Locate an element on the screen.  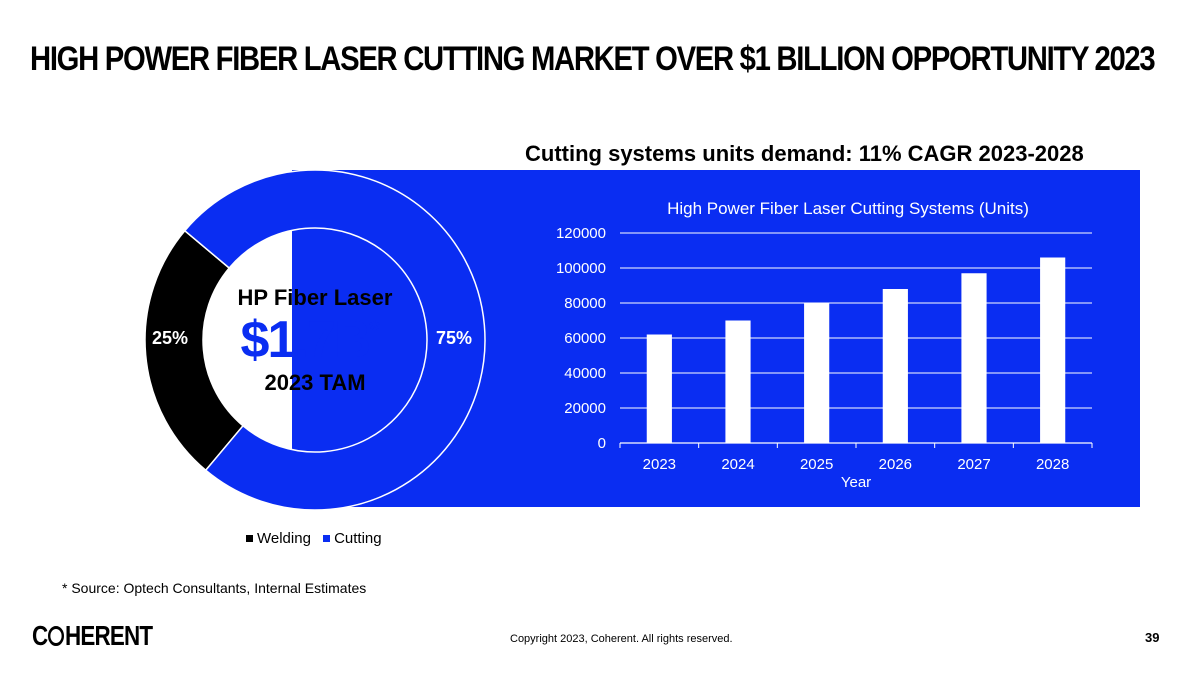
legend-swatch-welding is located at coordinates (249, 538).